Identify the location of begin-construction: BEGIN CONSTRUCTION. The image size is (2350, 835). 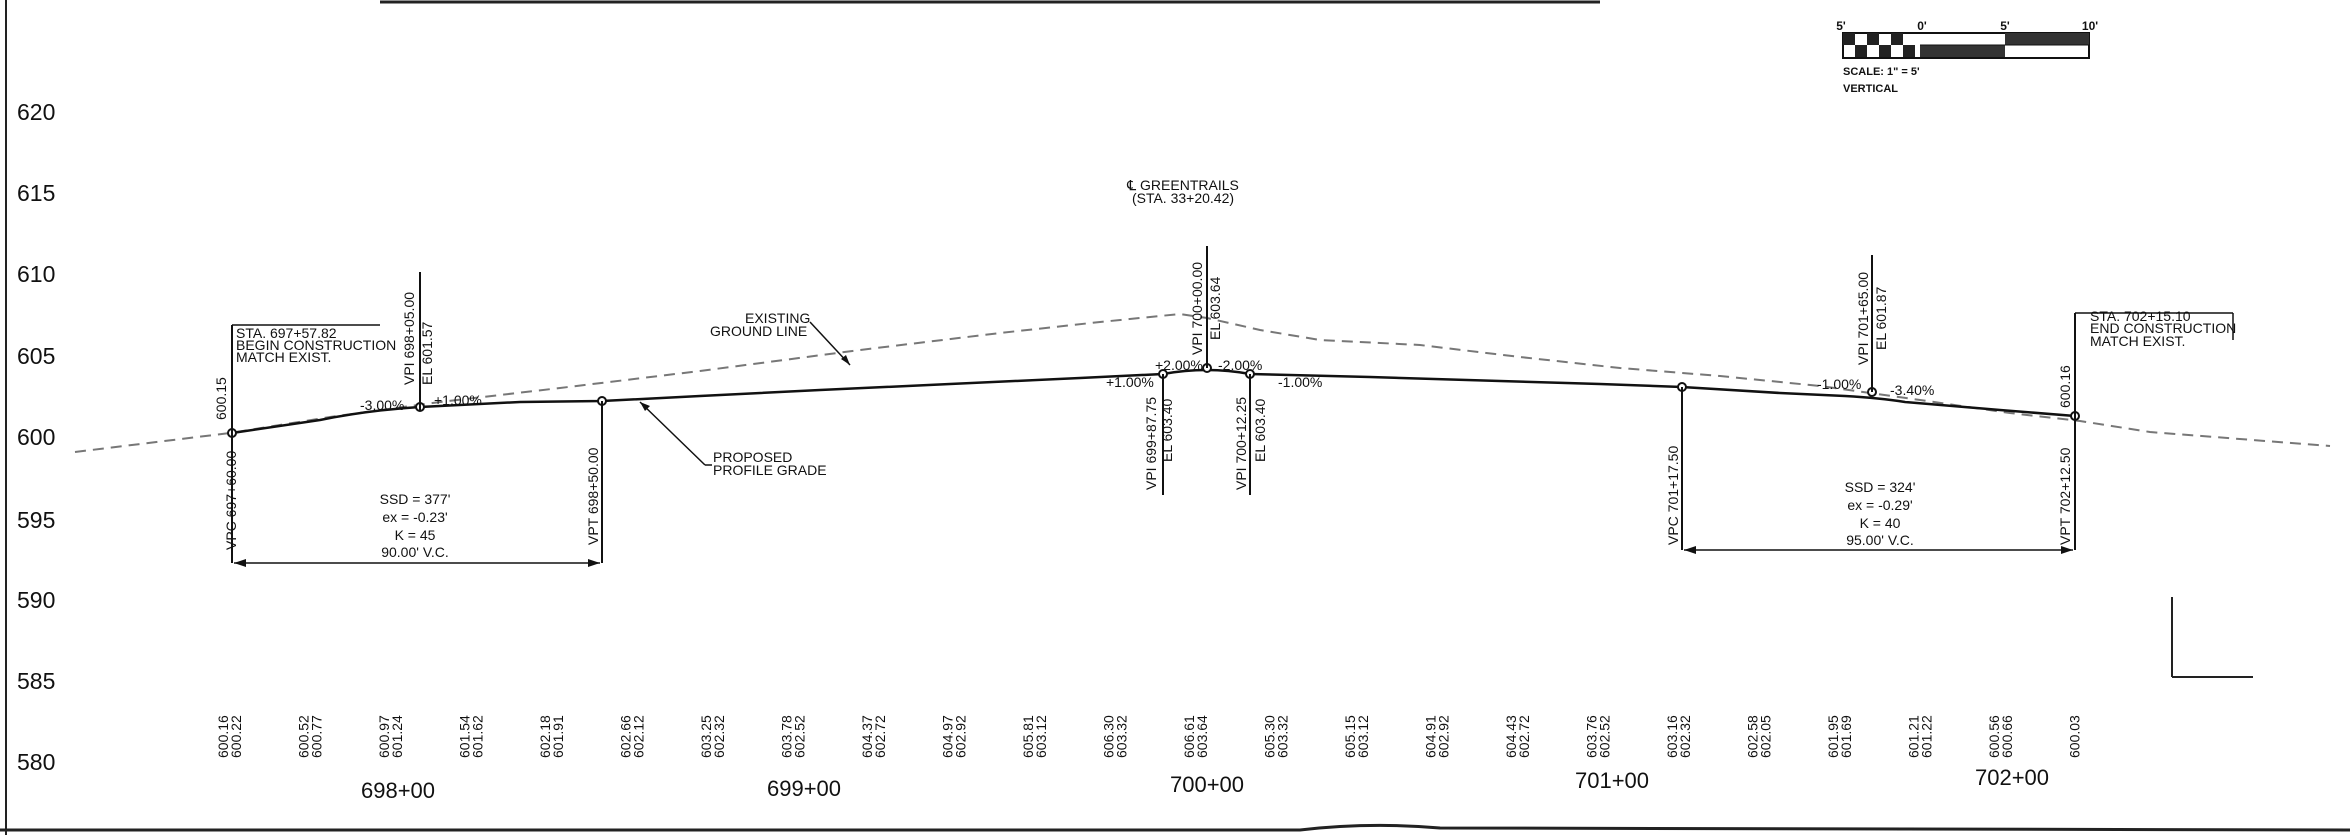
(316, 345).